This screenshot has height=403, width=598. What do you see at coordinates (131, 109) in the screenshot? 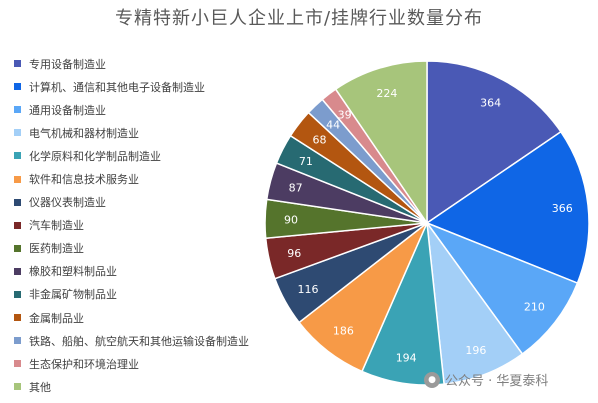
I see `legend-item: 通用设备制造业` at bounding box center [131, 109].